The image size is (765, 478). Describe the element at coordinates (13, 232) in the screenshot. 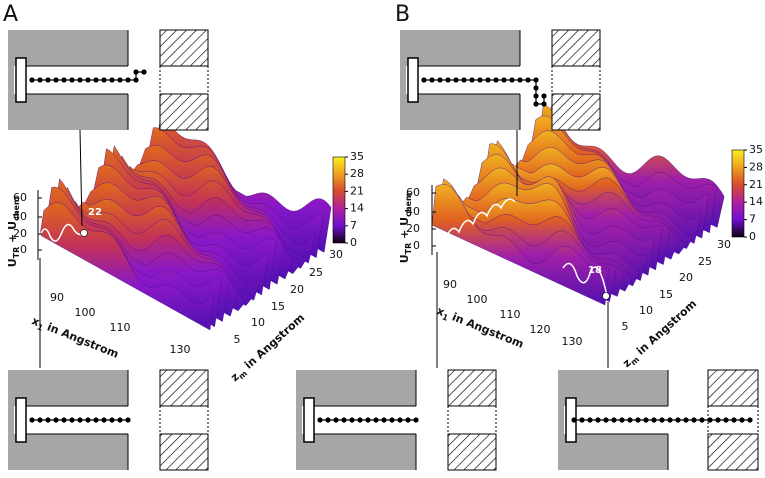

I see `z-axis-title: UTR + Uchem` at that location.